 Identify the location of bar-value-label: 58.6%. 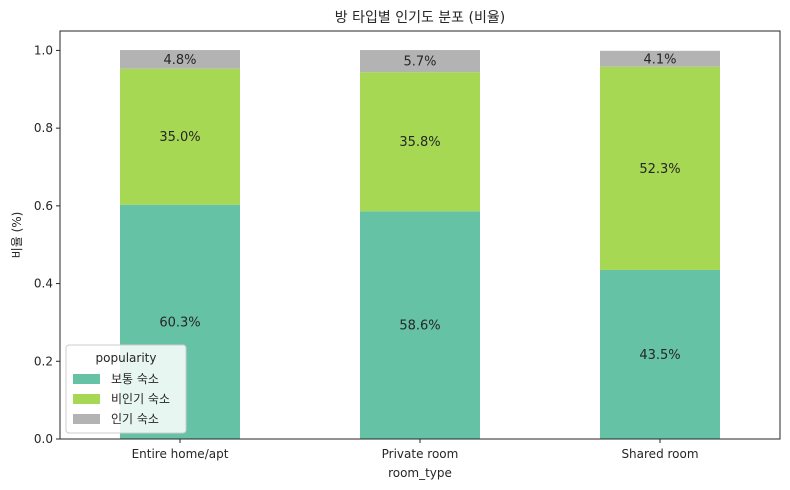
(419, 326).